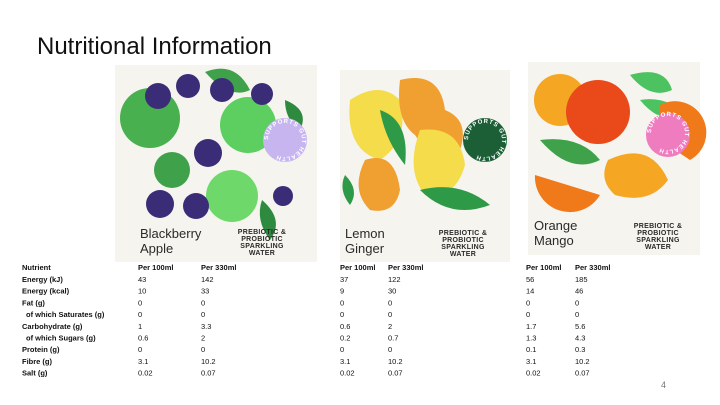 Image resolution: width=720 pixels, height=405 pixels. What do you see at coordinates (46, 291) in the screenshot?
I see `nutrient-label: Energy (kcal)` at bounding box center [46, 291].